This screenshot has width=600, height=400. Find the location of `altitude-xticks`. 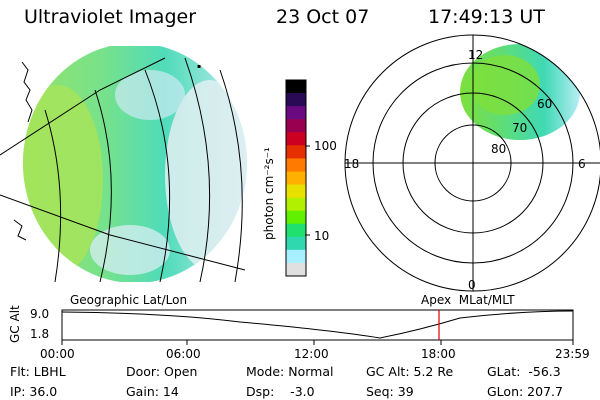

altitude-xticks is located at coordinates (317, 342).